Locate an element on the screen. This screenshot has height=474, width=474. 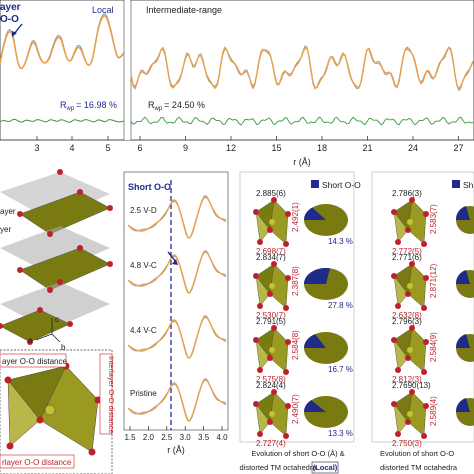
octa-right-side-value: 2.584(9) is located at coordinates (433, 347).